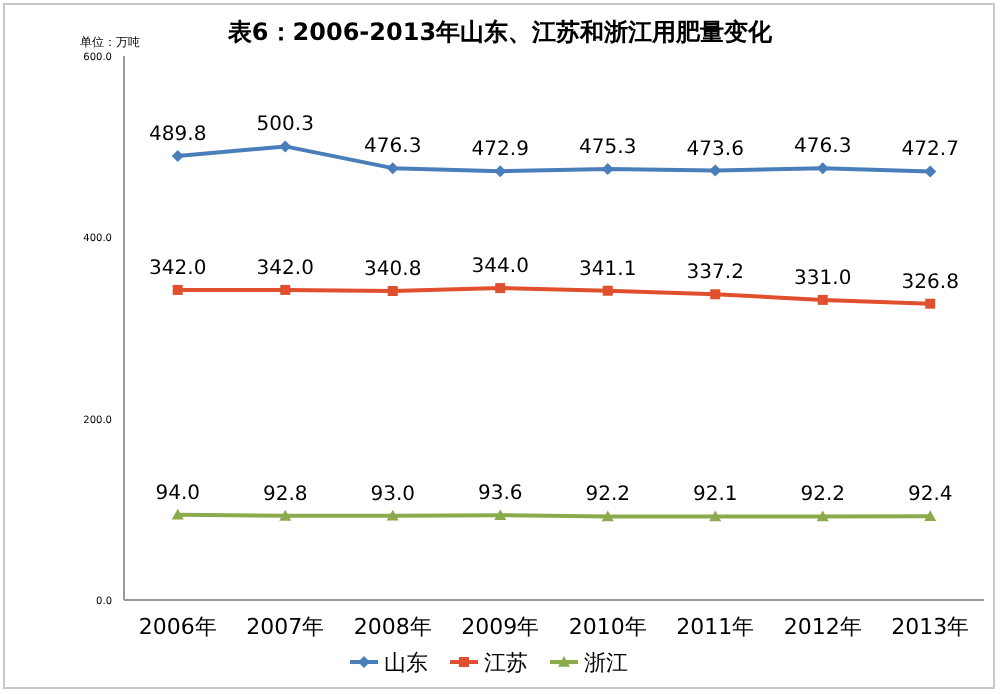 This screenshot has width=1000, height=694. What do you see at coordinates (608, 148) in the screenshot?
I see `data-label: 475.3` at bounding box center [608, 148].